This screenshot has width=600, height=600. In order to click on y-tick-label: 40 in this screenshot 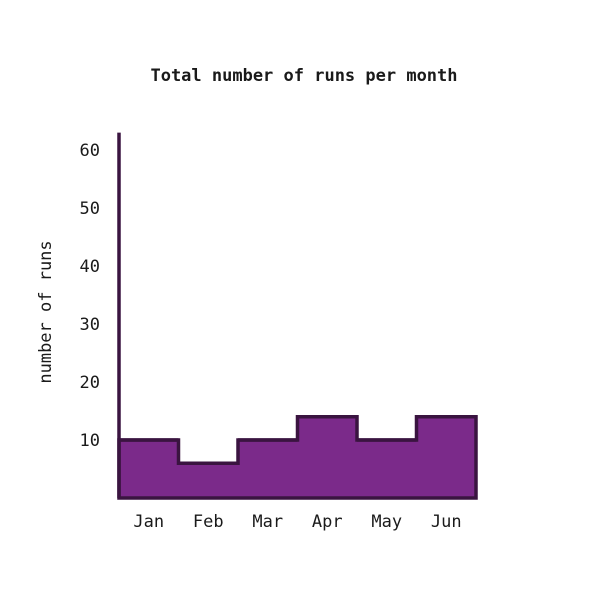, I will do `click(90, 267)`.